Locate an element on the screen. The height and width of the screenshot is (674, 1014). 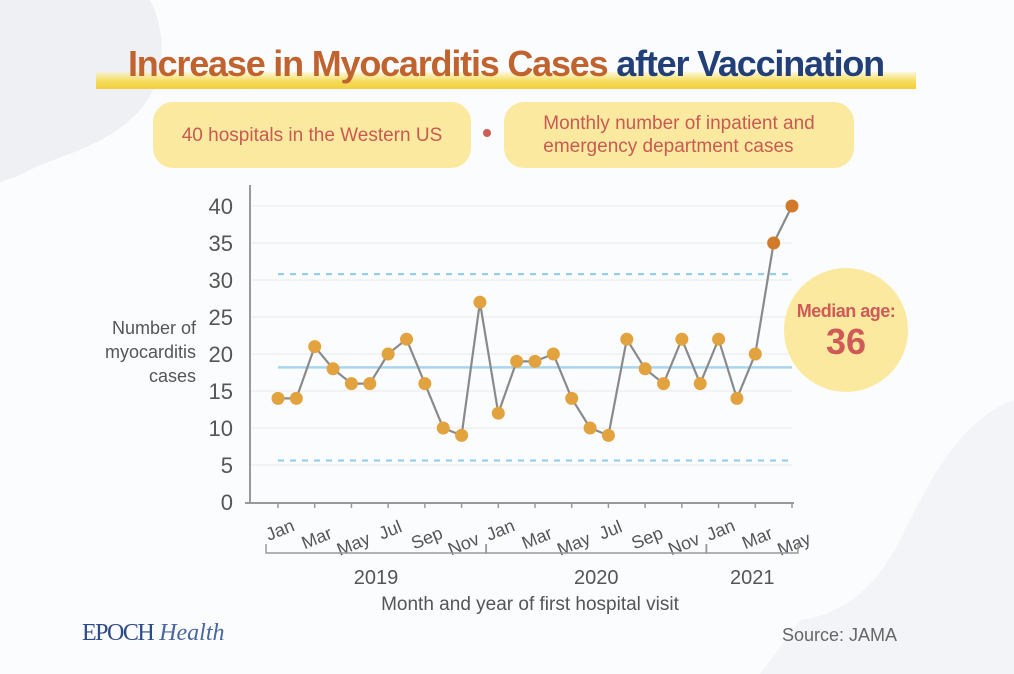
title-part1: Increase in Myocarditis Cases is located at coordinates (368, 63).